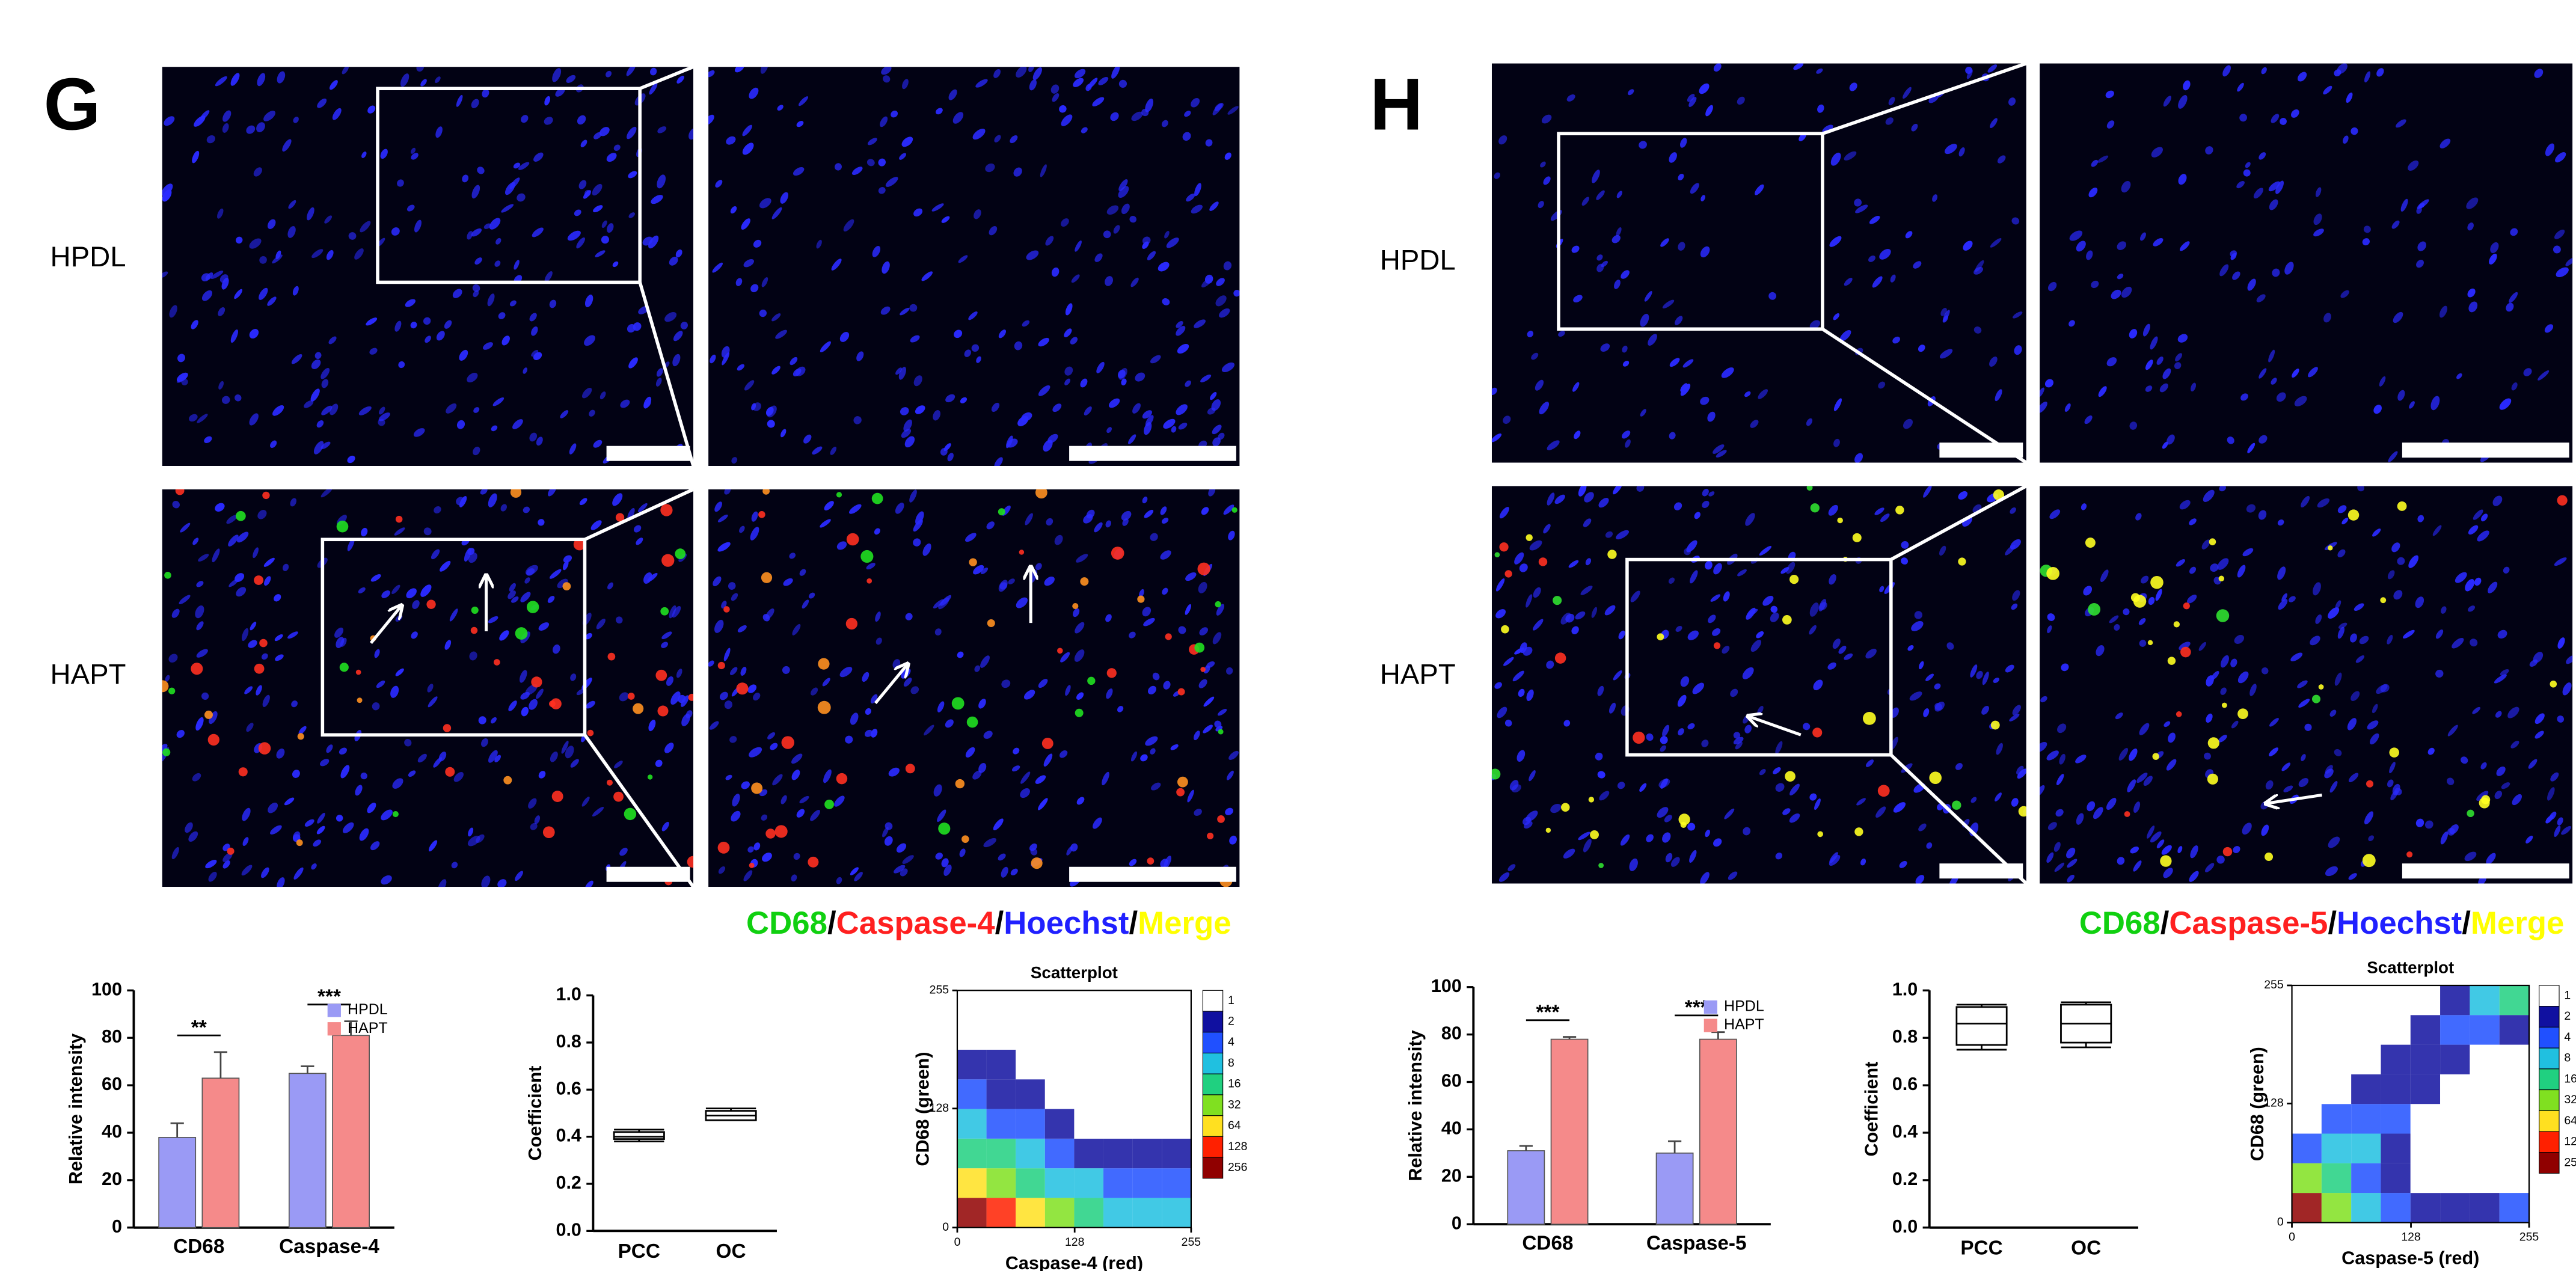 The height and width of the screenshot is (1271, 2576). Describe the element at coordinates (1213, 1043) in the screenshot. I see `colorbar-cell` at that location.